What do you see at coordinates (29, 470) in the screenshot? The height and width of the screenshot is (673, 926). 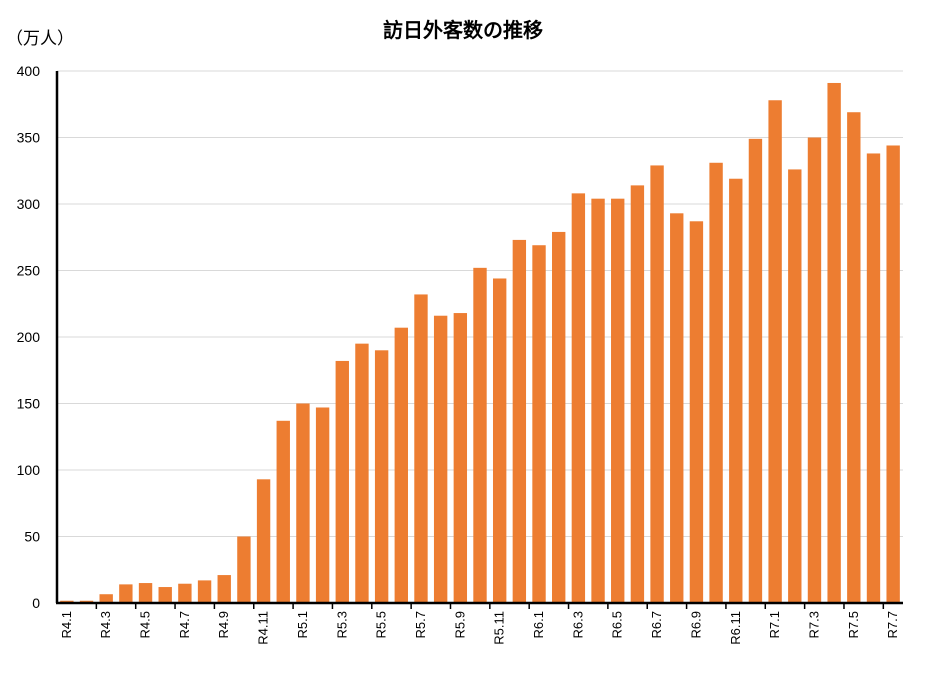 I see `y-tick-label: 100` at bounding box center [29, 470].